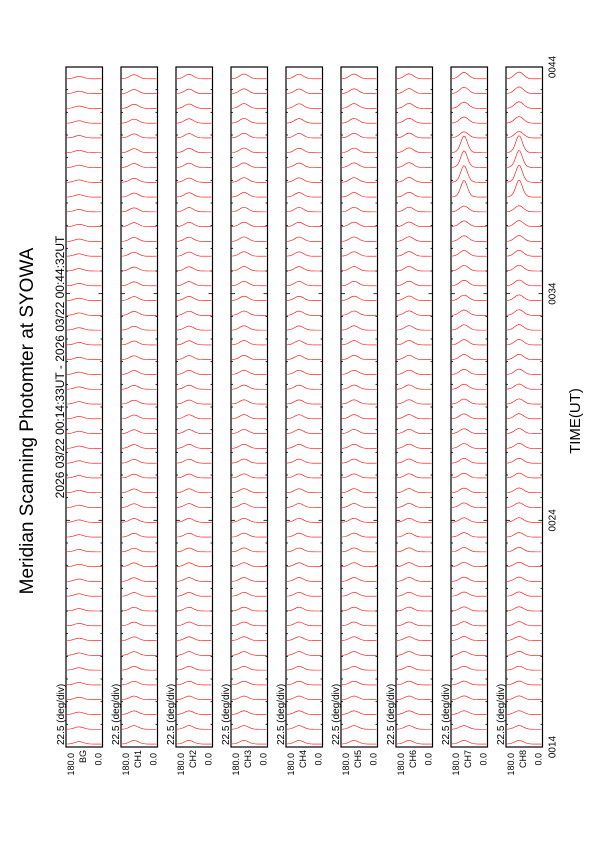  What do you see at coordinates (300, 421) in the screenshot?
I see `panel-ch4: 180.0 0.0 CH4 22.5 (deg/div)` at bounding box center [300, 421].